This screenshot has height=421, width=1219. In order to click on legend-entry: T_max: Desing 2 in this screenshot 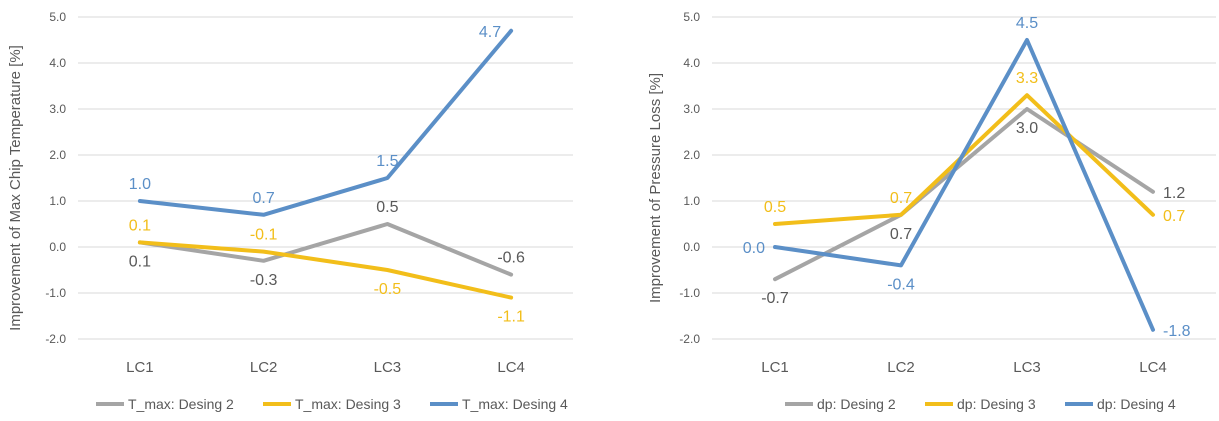, I will do `click(181, 404)`.